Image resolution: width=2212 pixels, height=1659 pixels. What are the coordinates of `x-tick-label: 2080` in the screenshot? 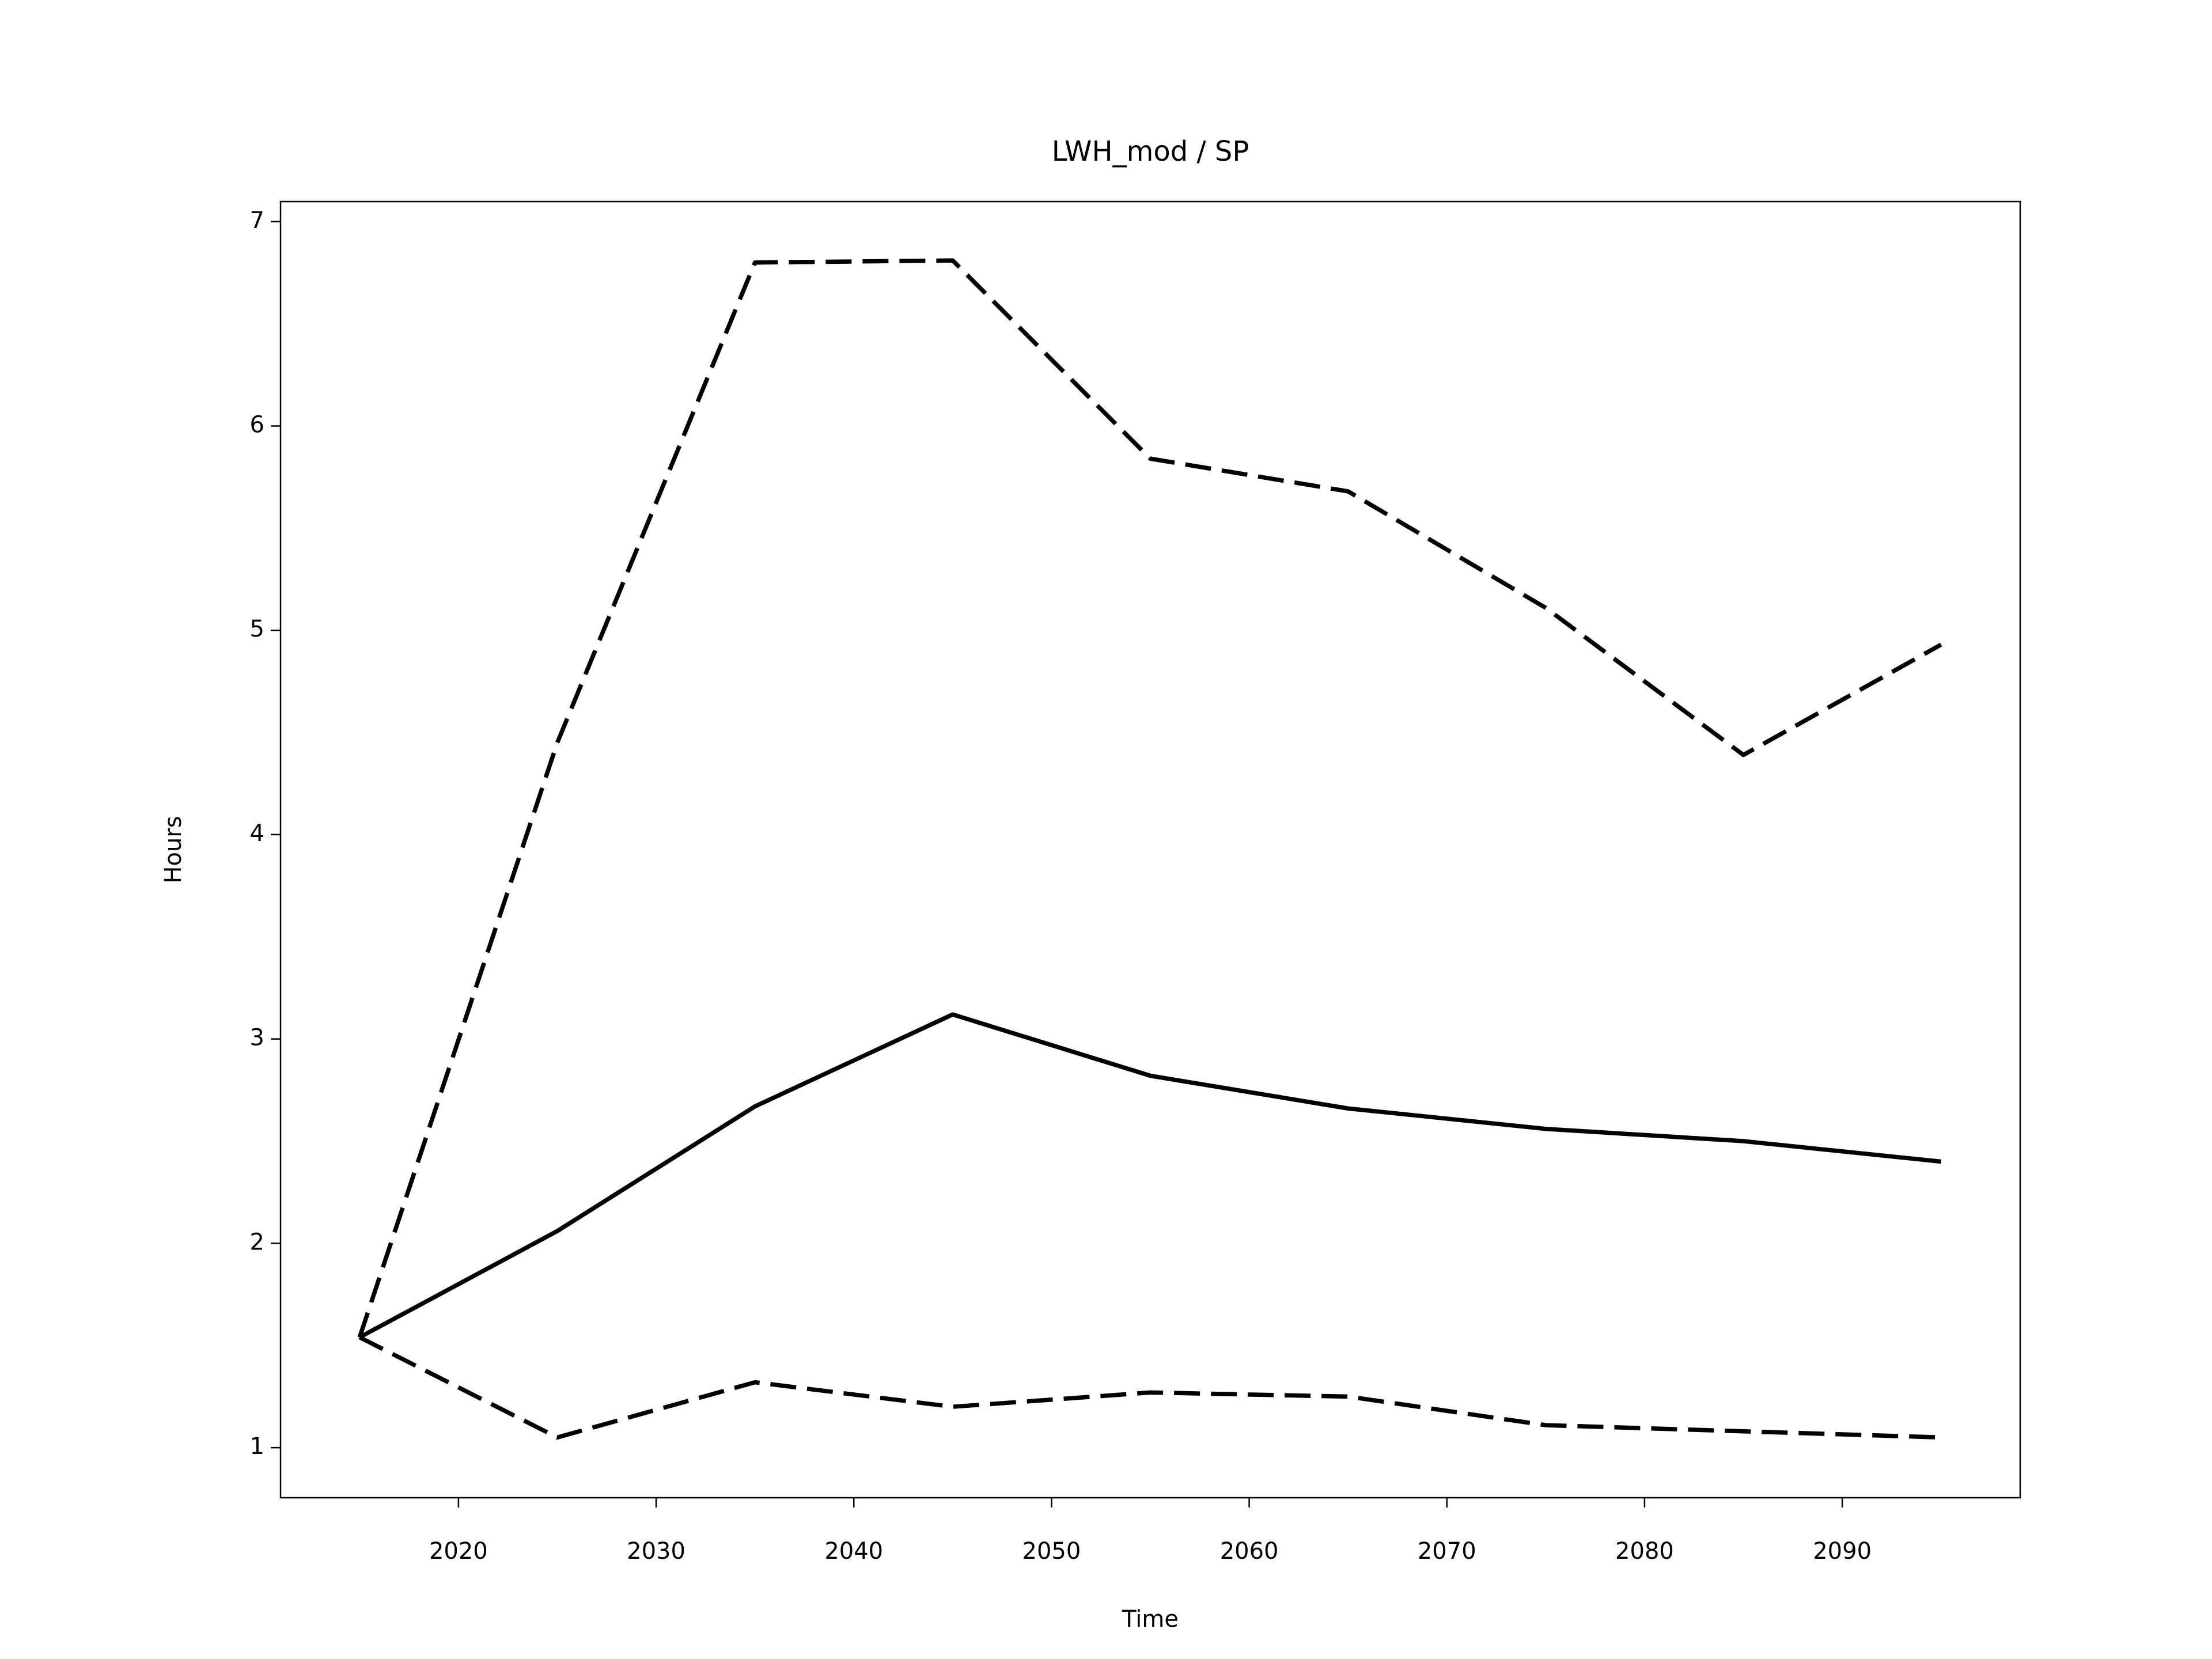 It's located at (1644, 1551).